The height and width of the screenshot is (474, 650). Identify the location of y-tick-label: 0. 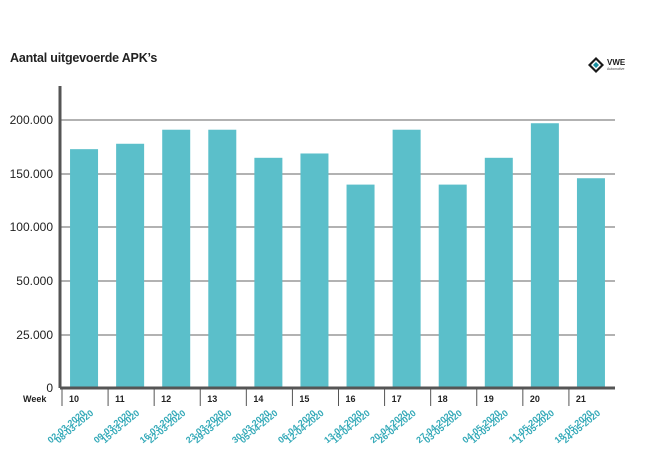
(49, 388).